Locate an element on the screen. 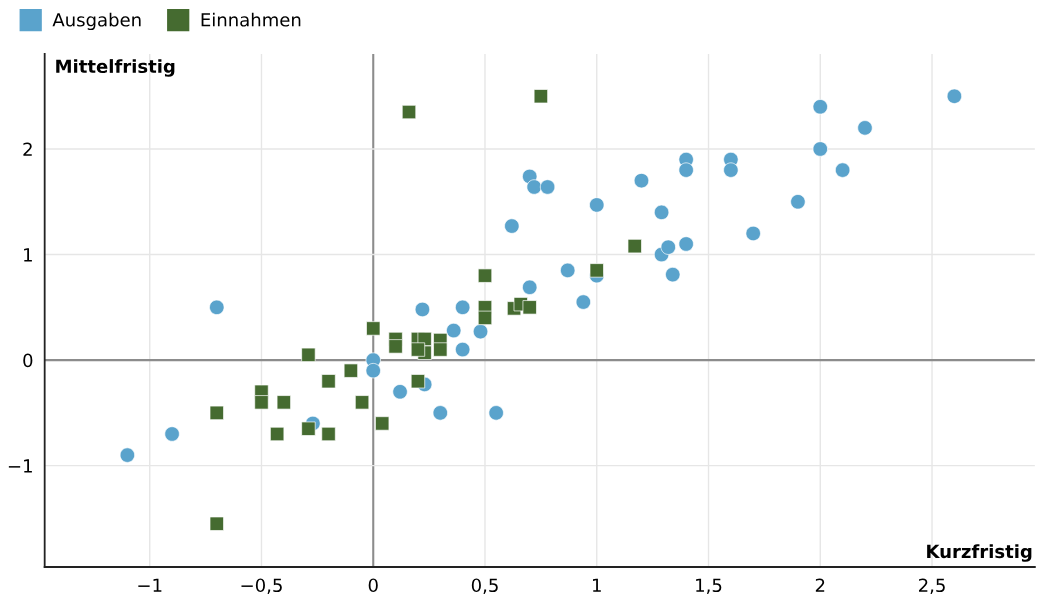  y-tick-label: −1 is located at coordinates (20, 466).